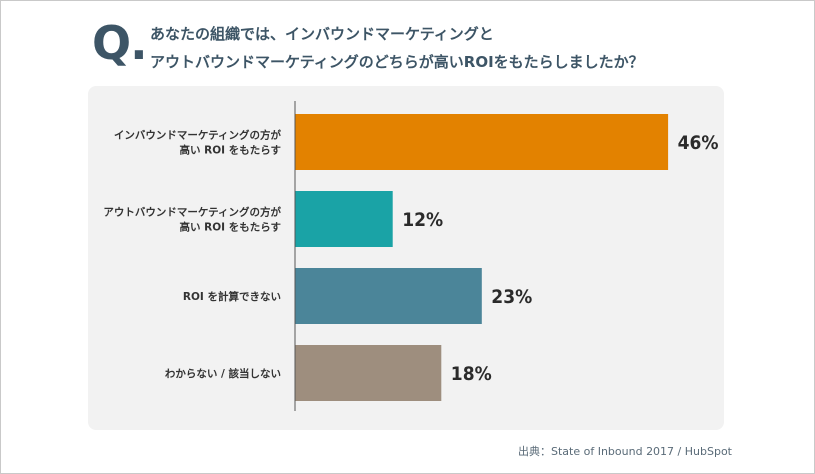 The image size is (815, 474). I want to click on value-label-3: 18%, so click(471, 374).